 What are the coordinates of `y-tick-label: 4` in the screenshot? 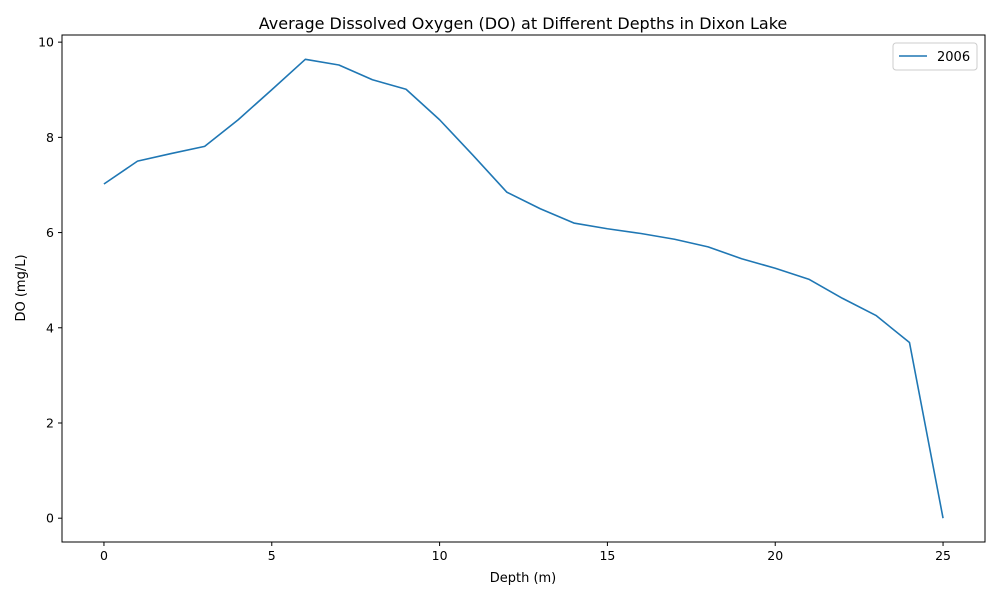 It's located at (50, 327).